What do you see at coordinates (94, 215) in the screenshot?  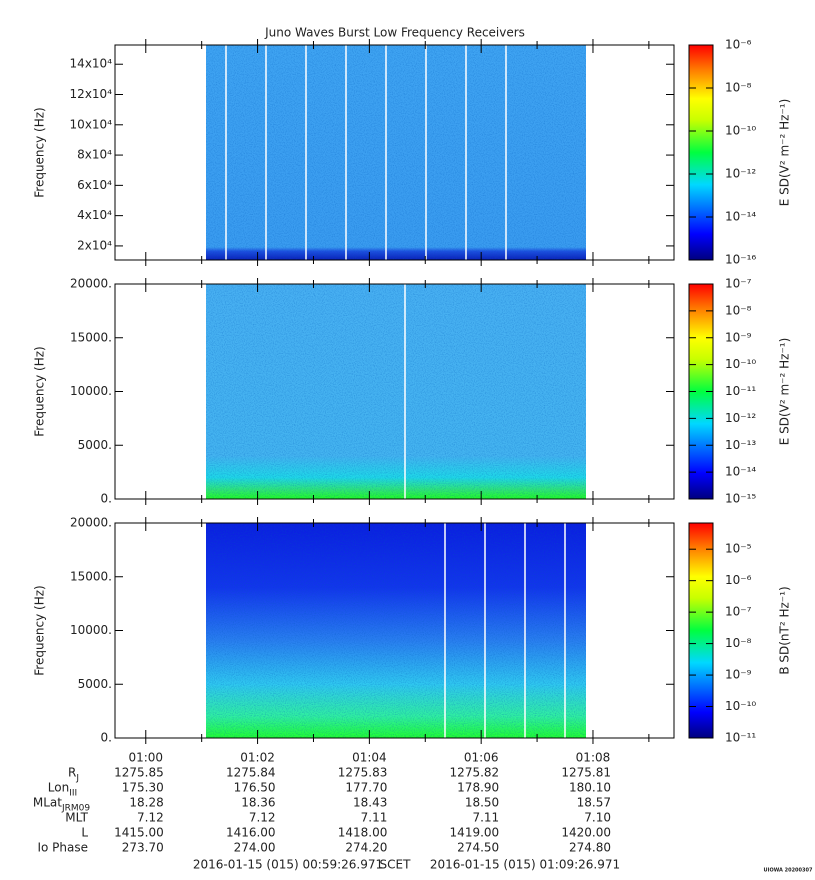 I see `y-tick-label: 4x10⁴` at bounding box center [94, 215].